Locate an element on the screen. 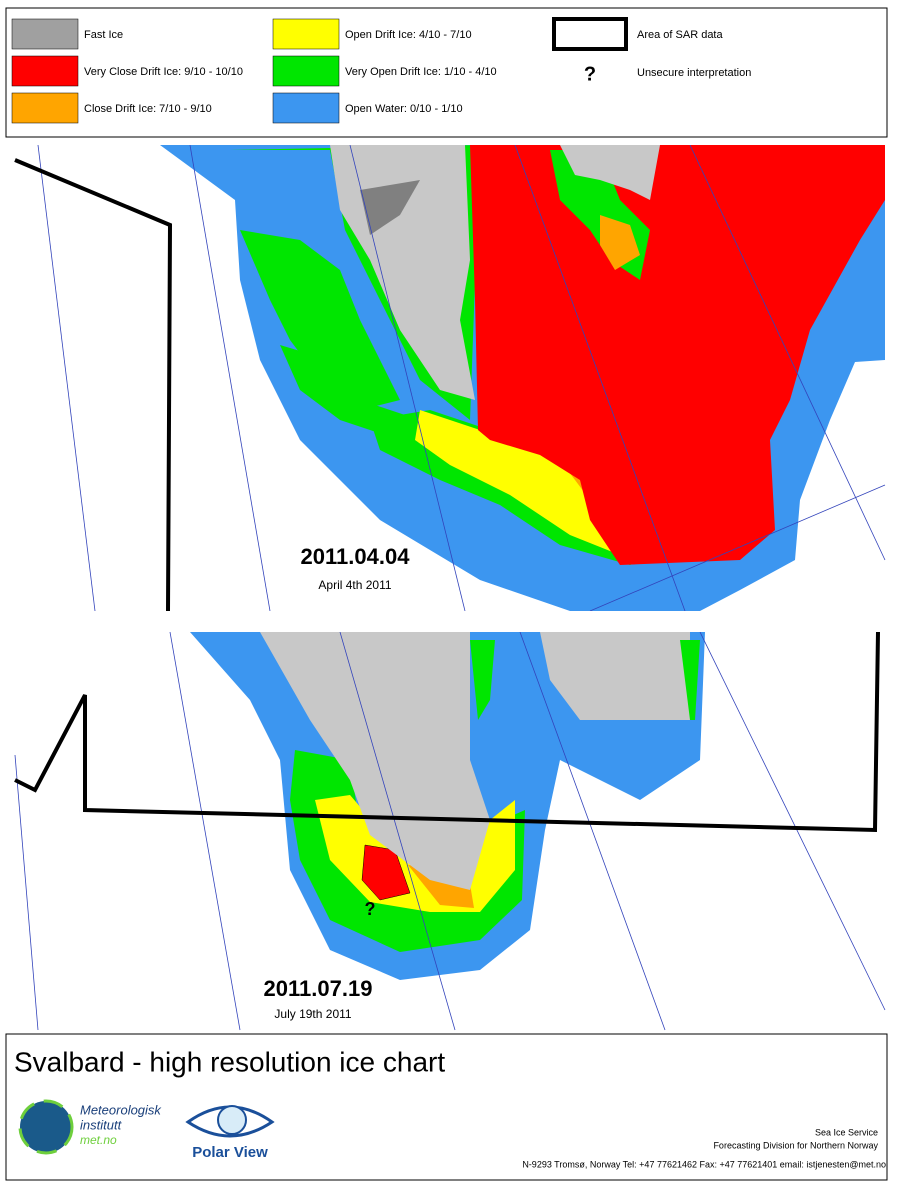  legend-label: Open Drift Ice: 4/10 - 7/10 is located at coordinates (408, 35).